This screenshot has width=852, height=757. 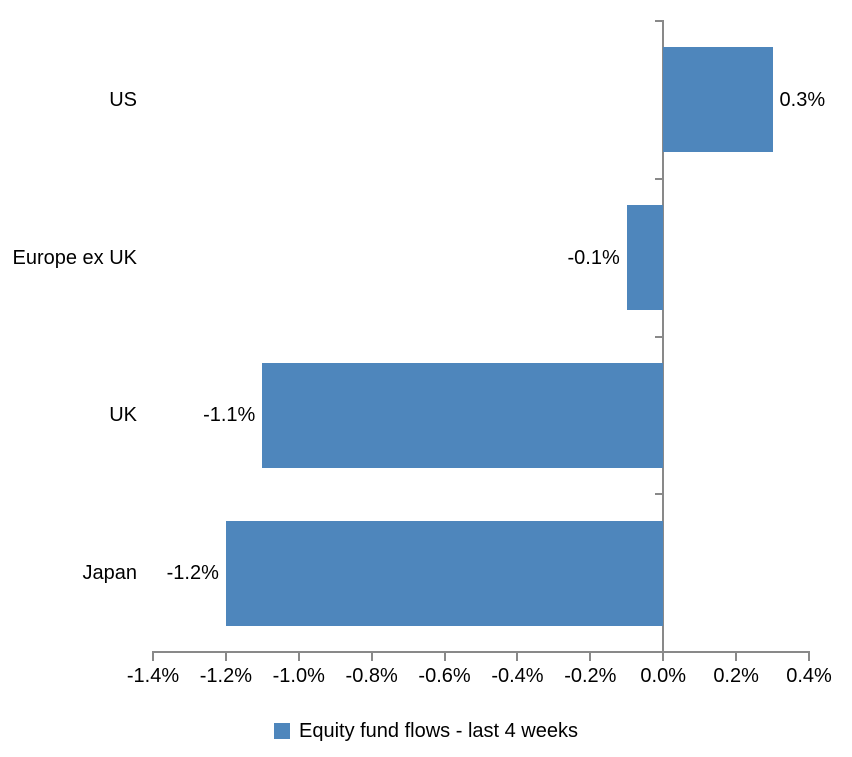 What do you see at coordinates (590, 676) in the screenshot?
I see `x-axis-tick-label: -0.2%` at bounding box center [590, 676].